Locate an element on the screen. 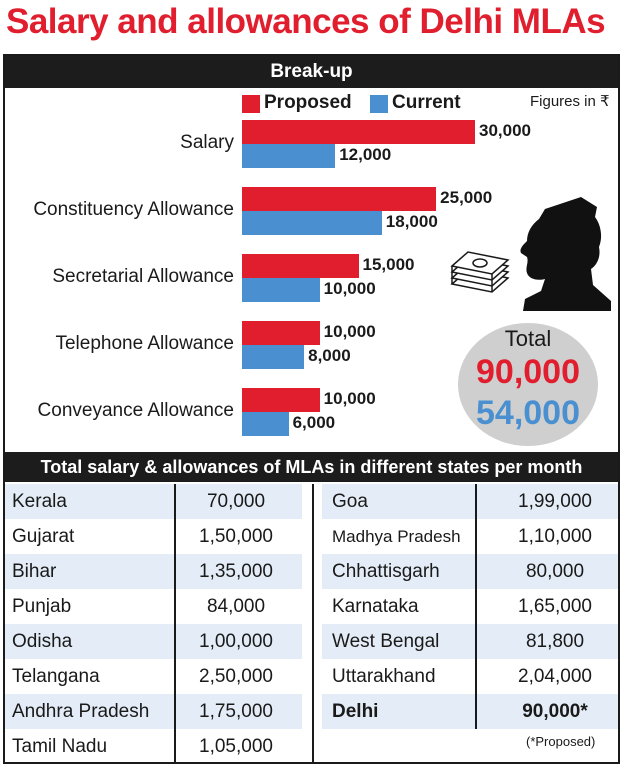 This screenshot has width=635, height=767. left-state-amount: 1,00,000 is located at coordinates (236, 641).